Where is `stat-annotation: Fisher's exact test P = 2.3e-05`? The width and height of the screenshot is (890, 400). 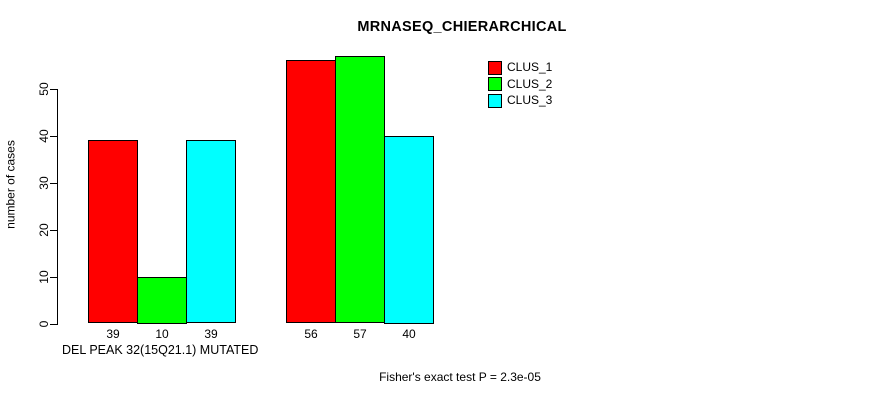 stat-annotation: Fisher's exact test P = 2.3e-05 is located at coordinates (460, 377).